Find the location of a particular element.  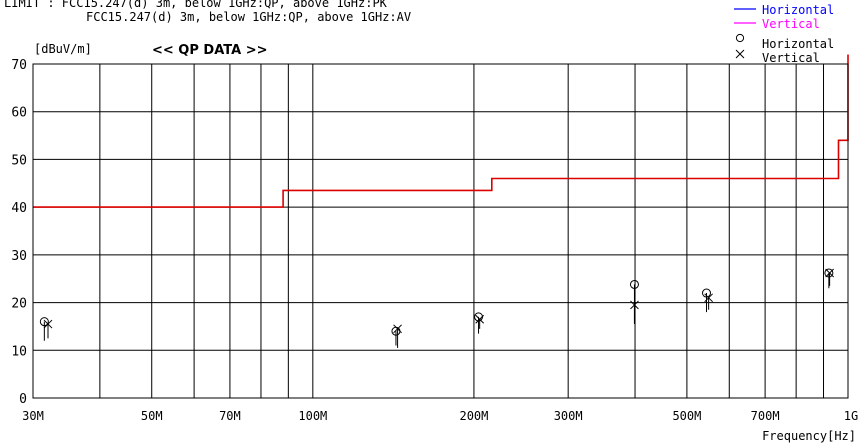

x-tick-label: 100M is located at coordinates (312, 416).